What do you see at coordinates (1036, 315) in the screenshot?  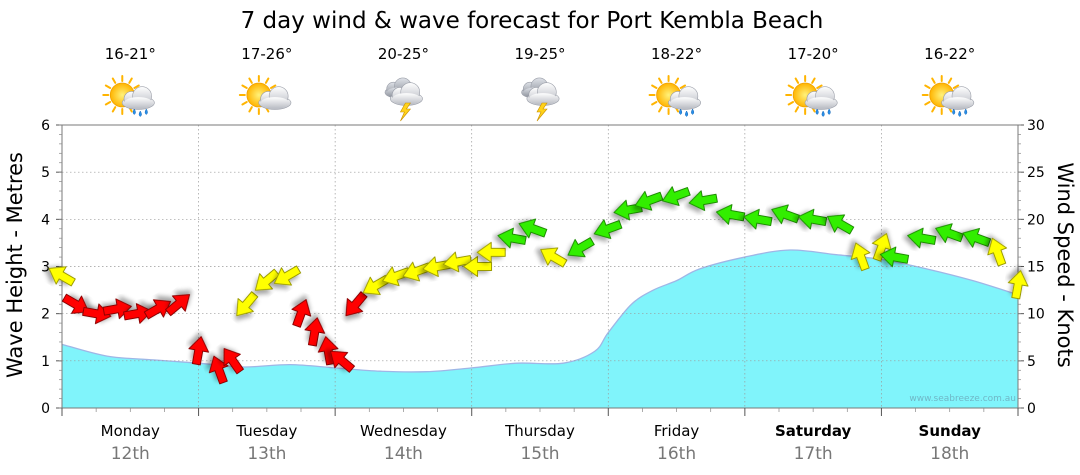 I see `right-tick-label: 10` at bounding box center [1036, 315].